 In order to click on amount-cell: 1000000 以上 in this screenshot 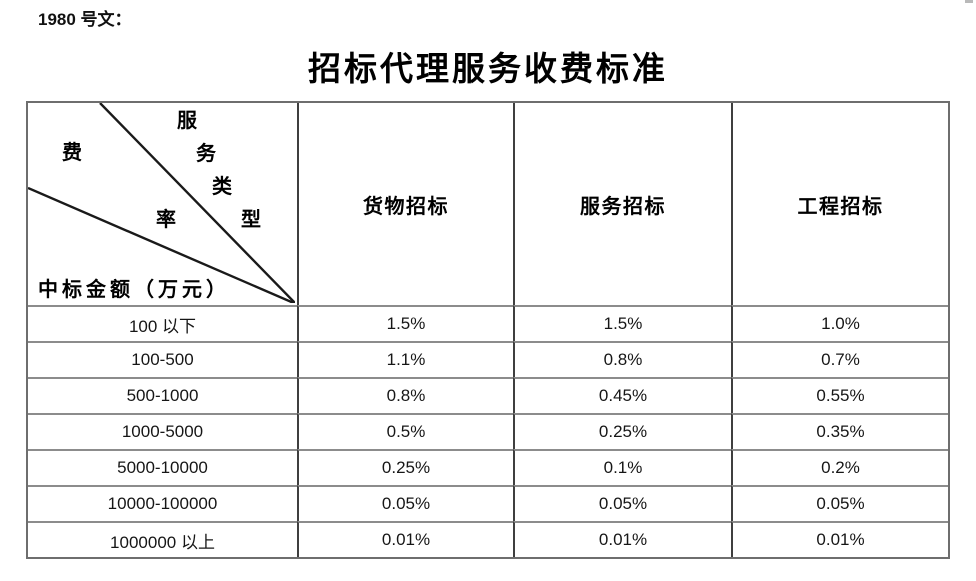, I will do `click(162, 539)`.